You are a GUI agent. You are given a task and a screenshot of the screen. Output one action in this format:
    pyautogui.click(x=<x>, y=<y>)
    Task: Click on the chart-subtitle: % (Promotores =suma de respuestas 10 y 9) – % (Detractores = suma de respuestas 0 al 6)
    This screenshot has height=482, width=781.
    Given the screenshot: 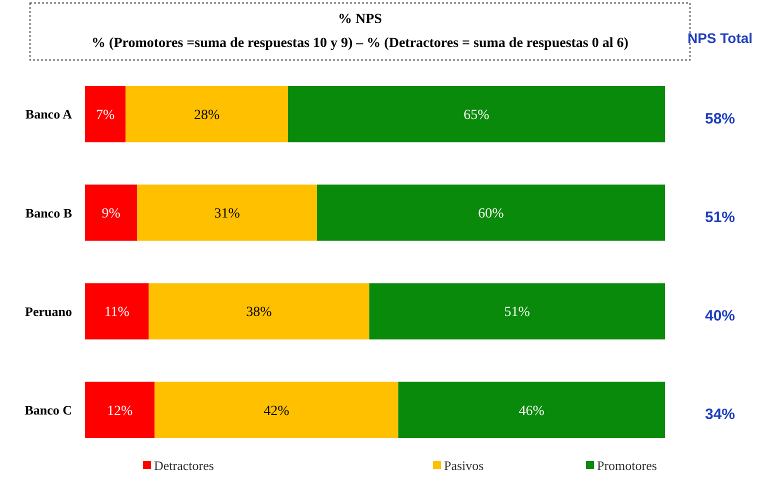 What is the action you would take?
    pyautogui.click(x=360, y=43)
    